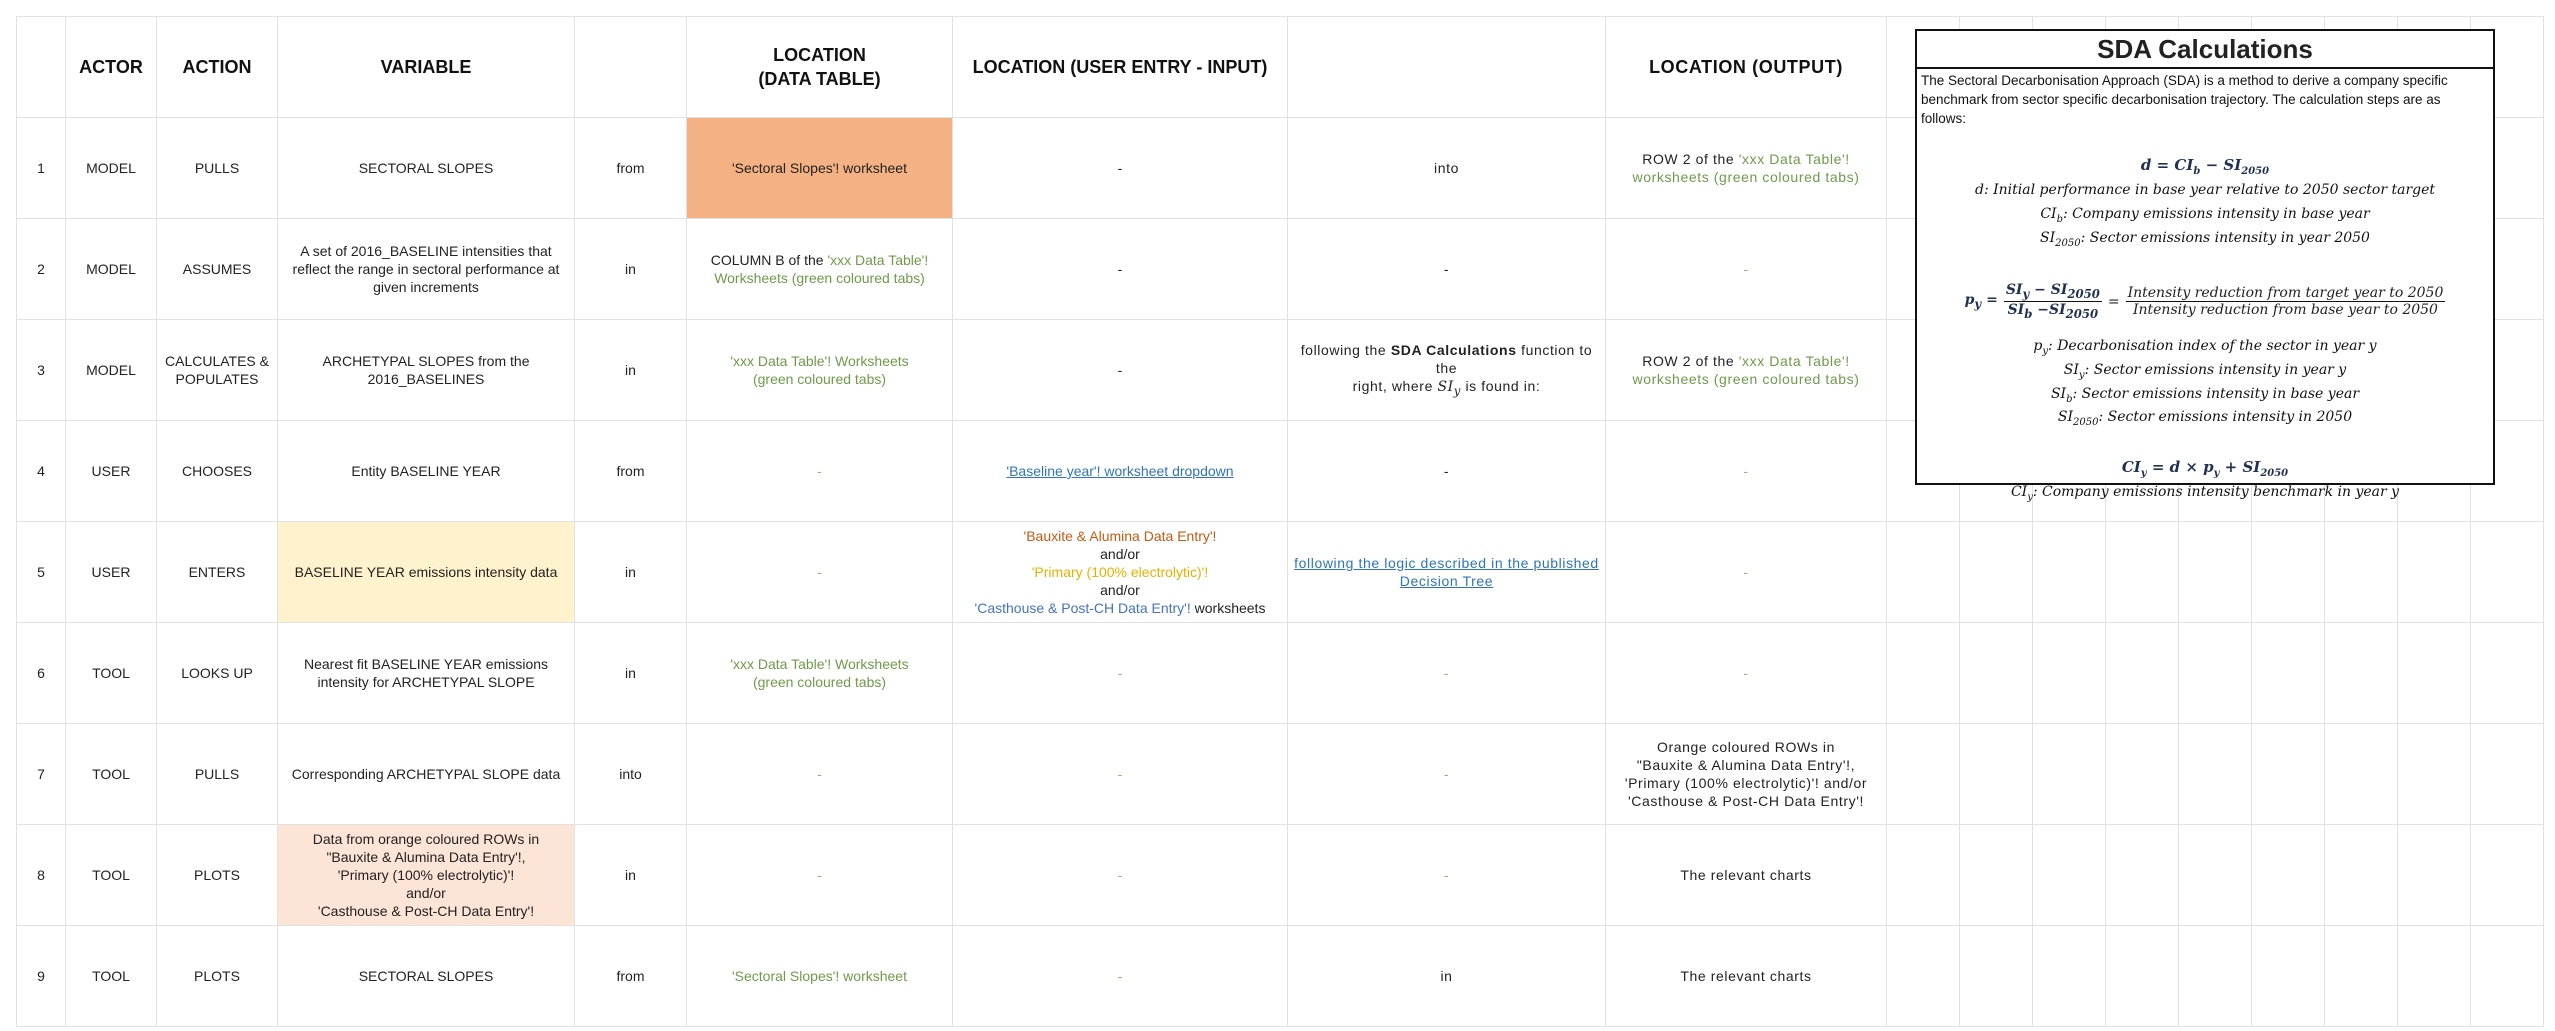  Describe the element at coordinates (111, 67) in the screenshot. I see `header-actor: ACTOR` at that location.